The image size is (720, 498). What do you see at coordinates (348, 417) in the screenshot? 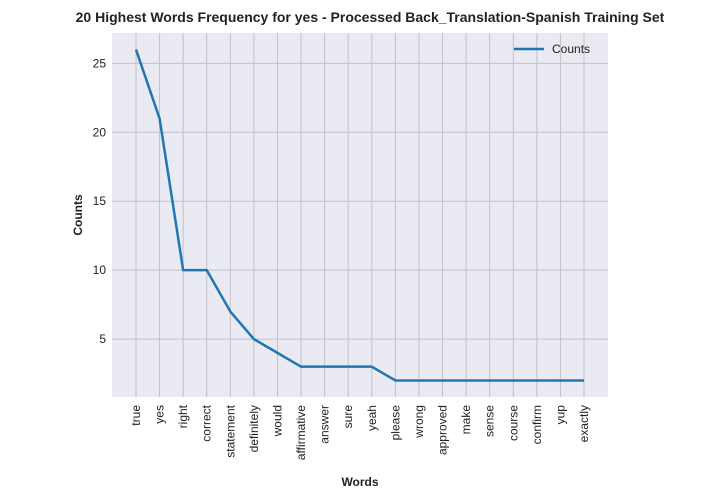
I see `x-tick-label: sure` at bounding box center [348, 417].